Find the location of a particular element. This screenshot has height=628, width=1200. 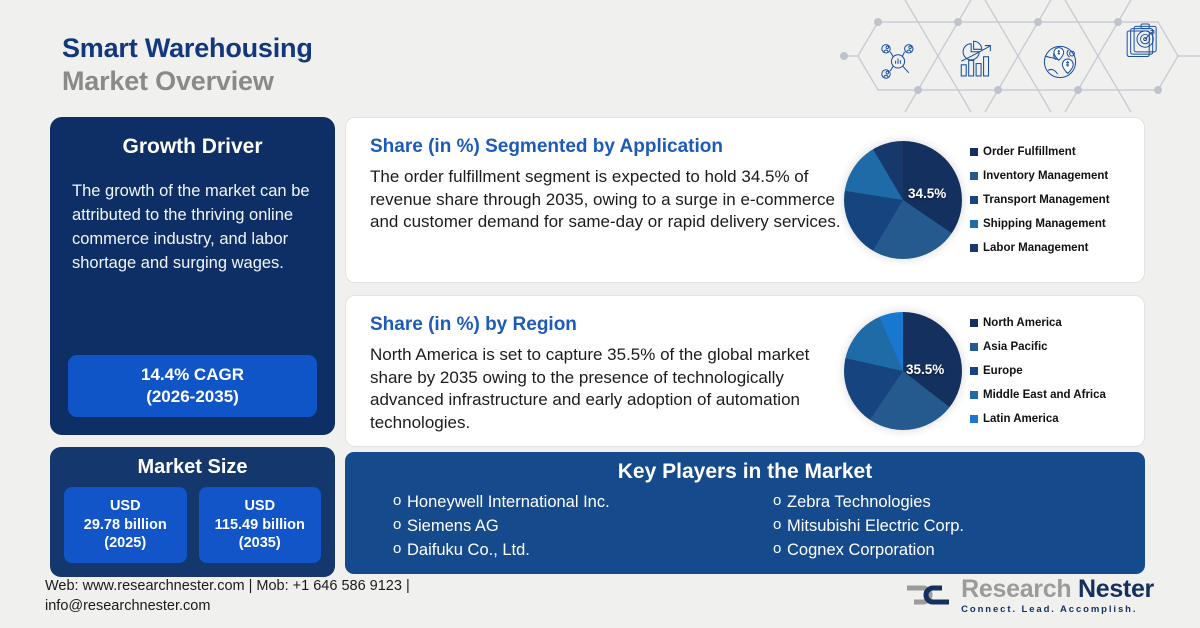

page-title-primary: Smart Warehousing is located at coordinates (187, 48).